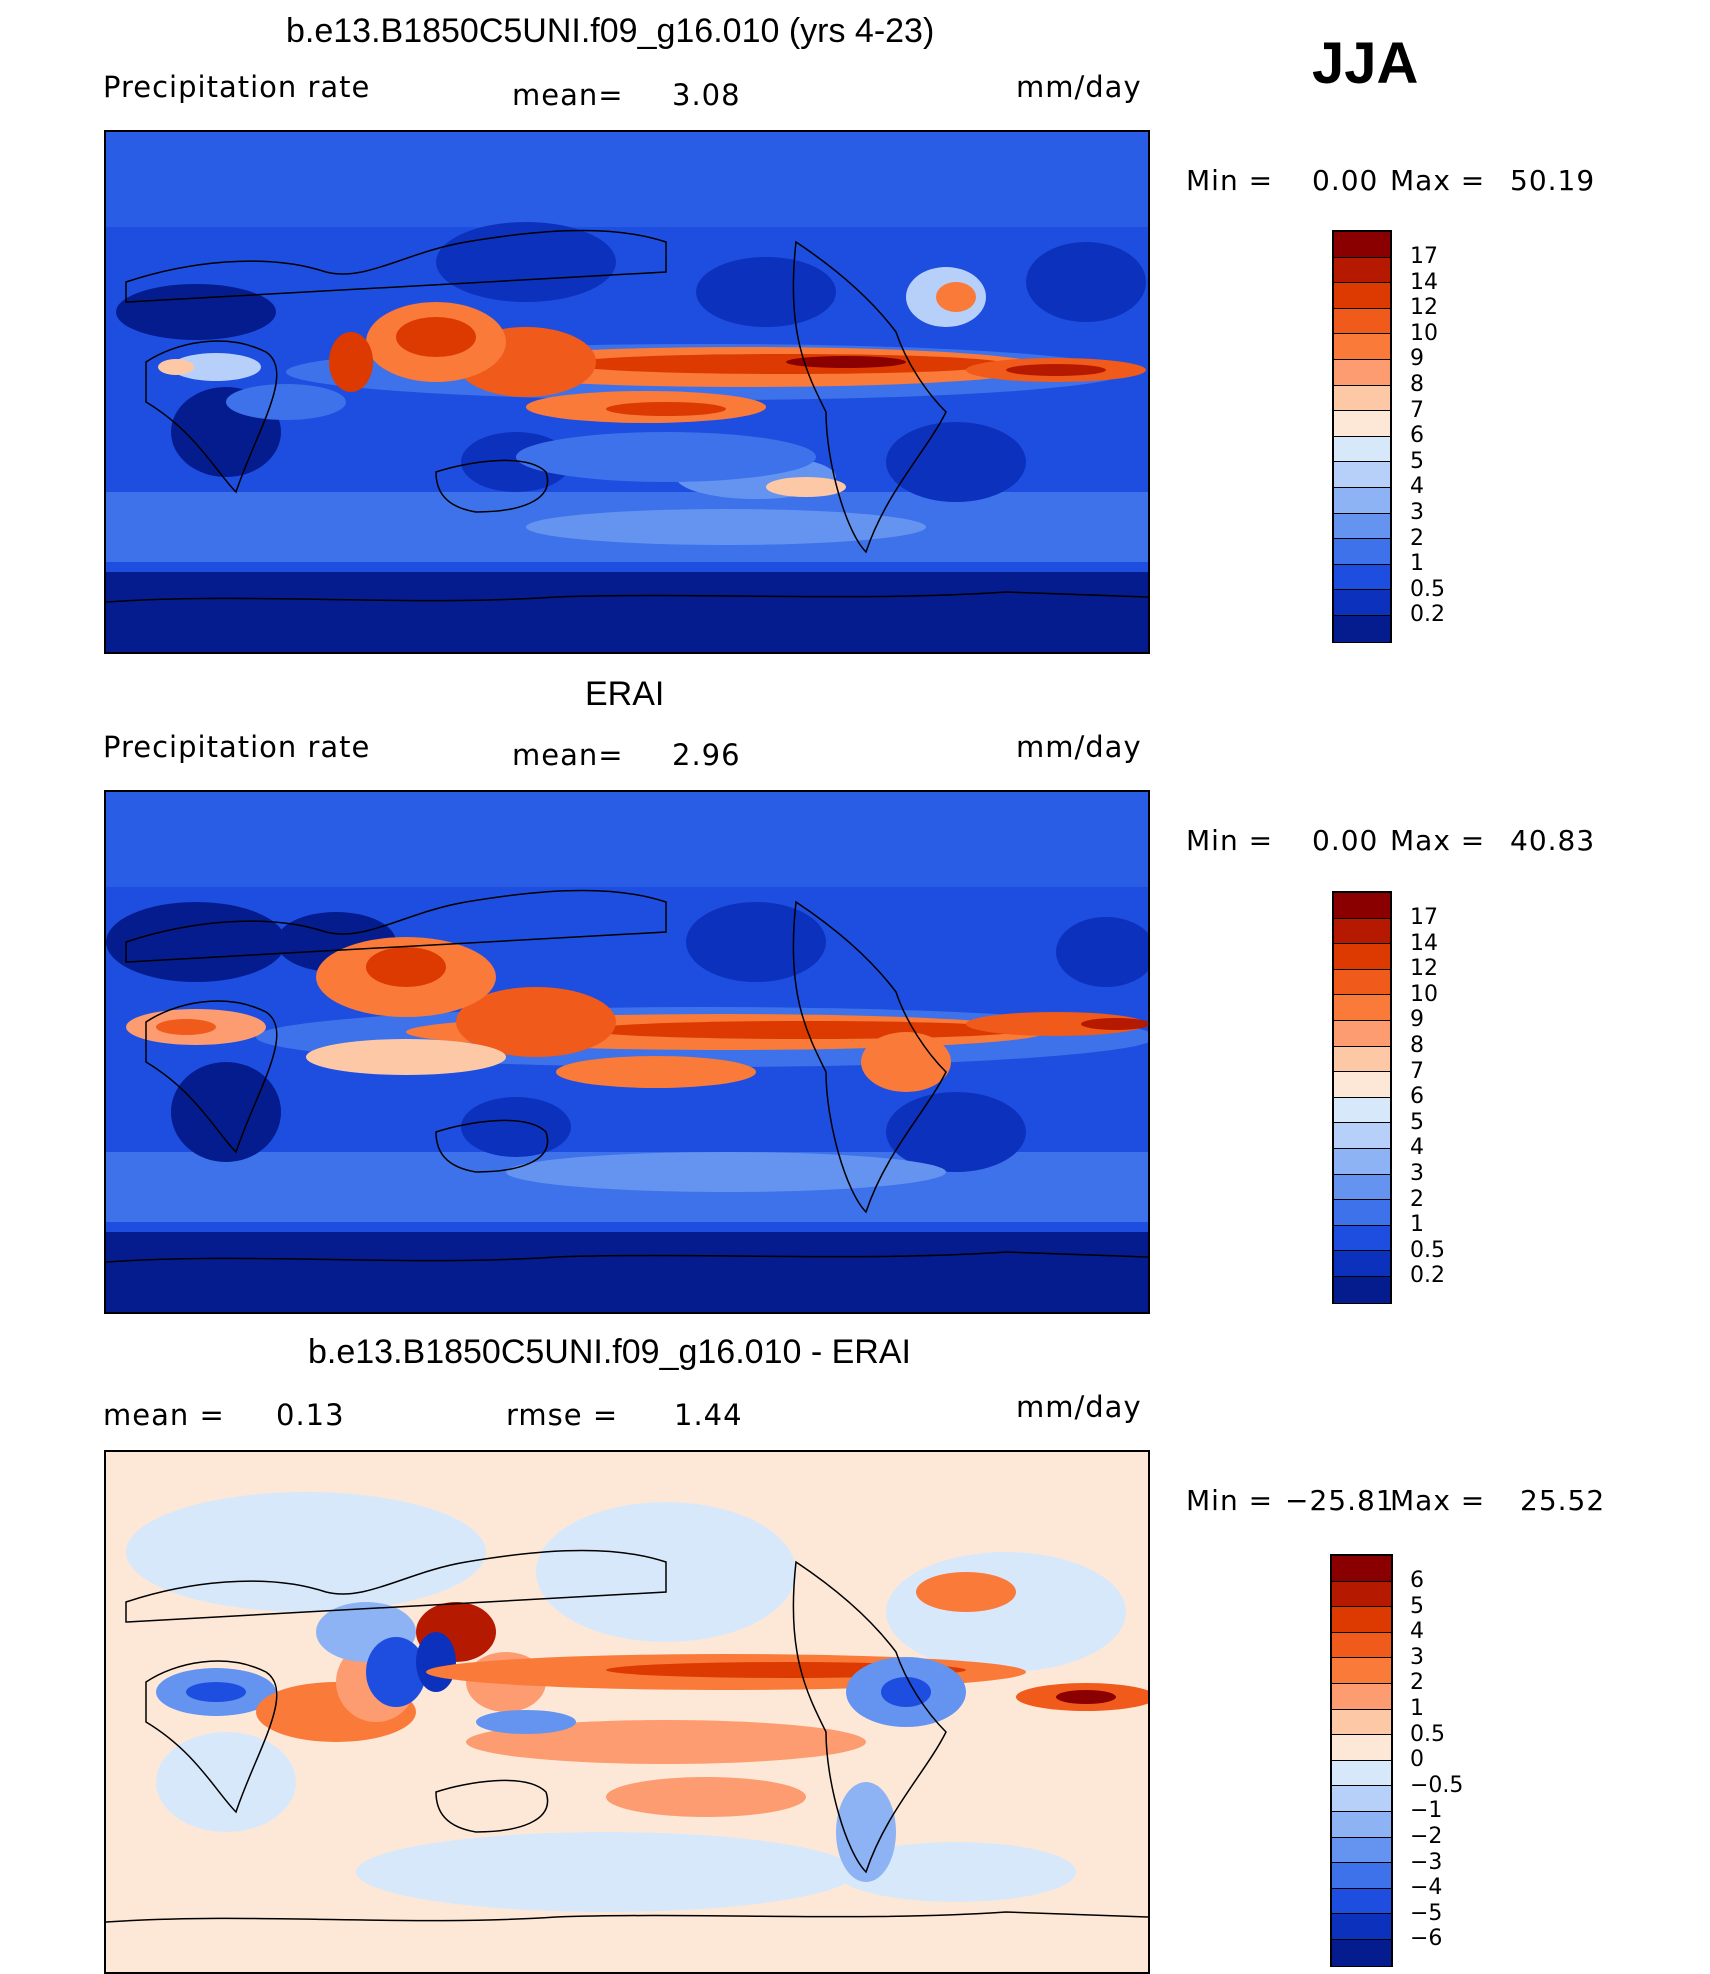  I want to click on panel-diff-units: mm/day, so click(1079, 1407).